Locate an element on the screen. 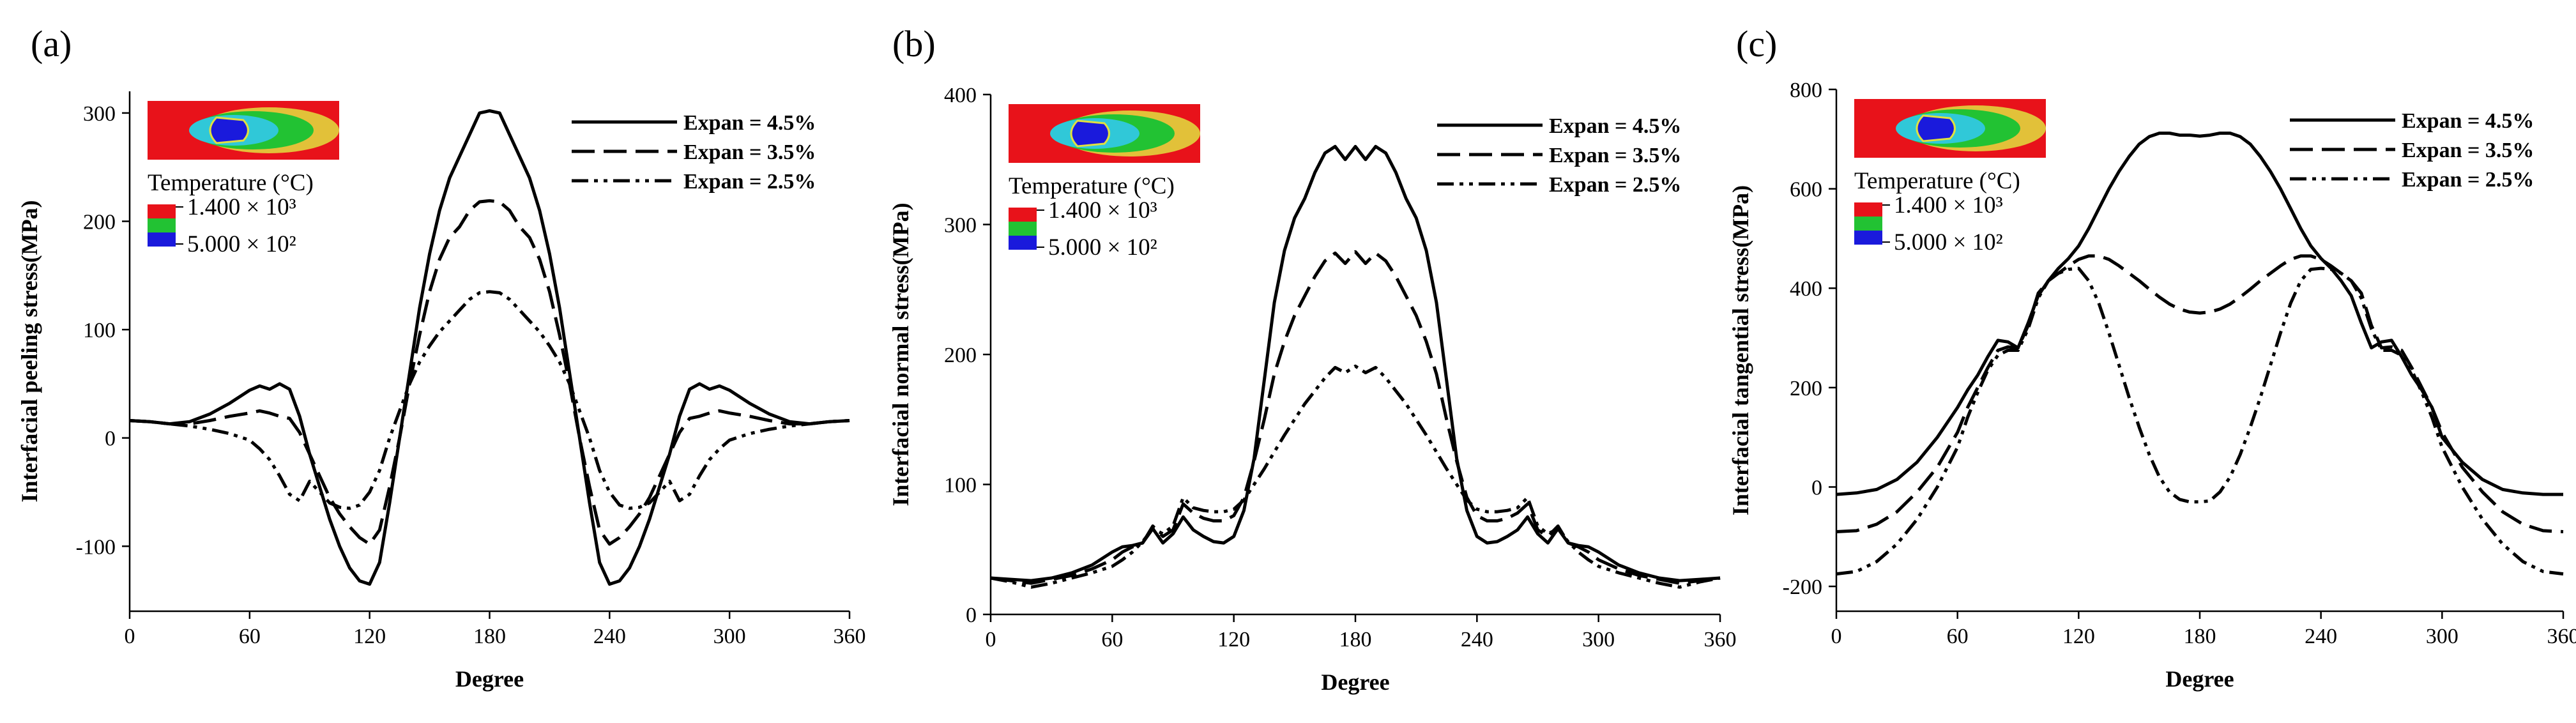 Image resolution: width=2576 pixels, height=723 pixels. y-tick-label: 600 is located at coordinates (1806, 190).